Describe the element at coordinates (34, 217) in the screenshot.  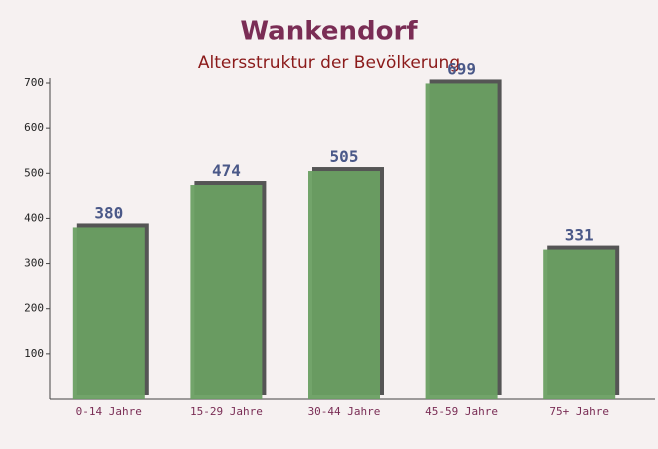
I see `y-tick-label: 400` at that location.